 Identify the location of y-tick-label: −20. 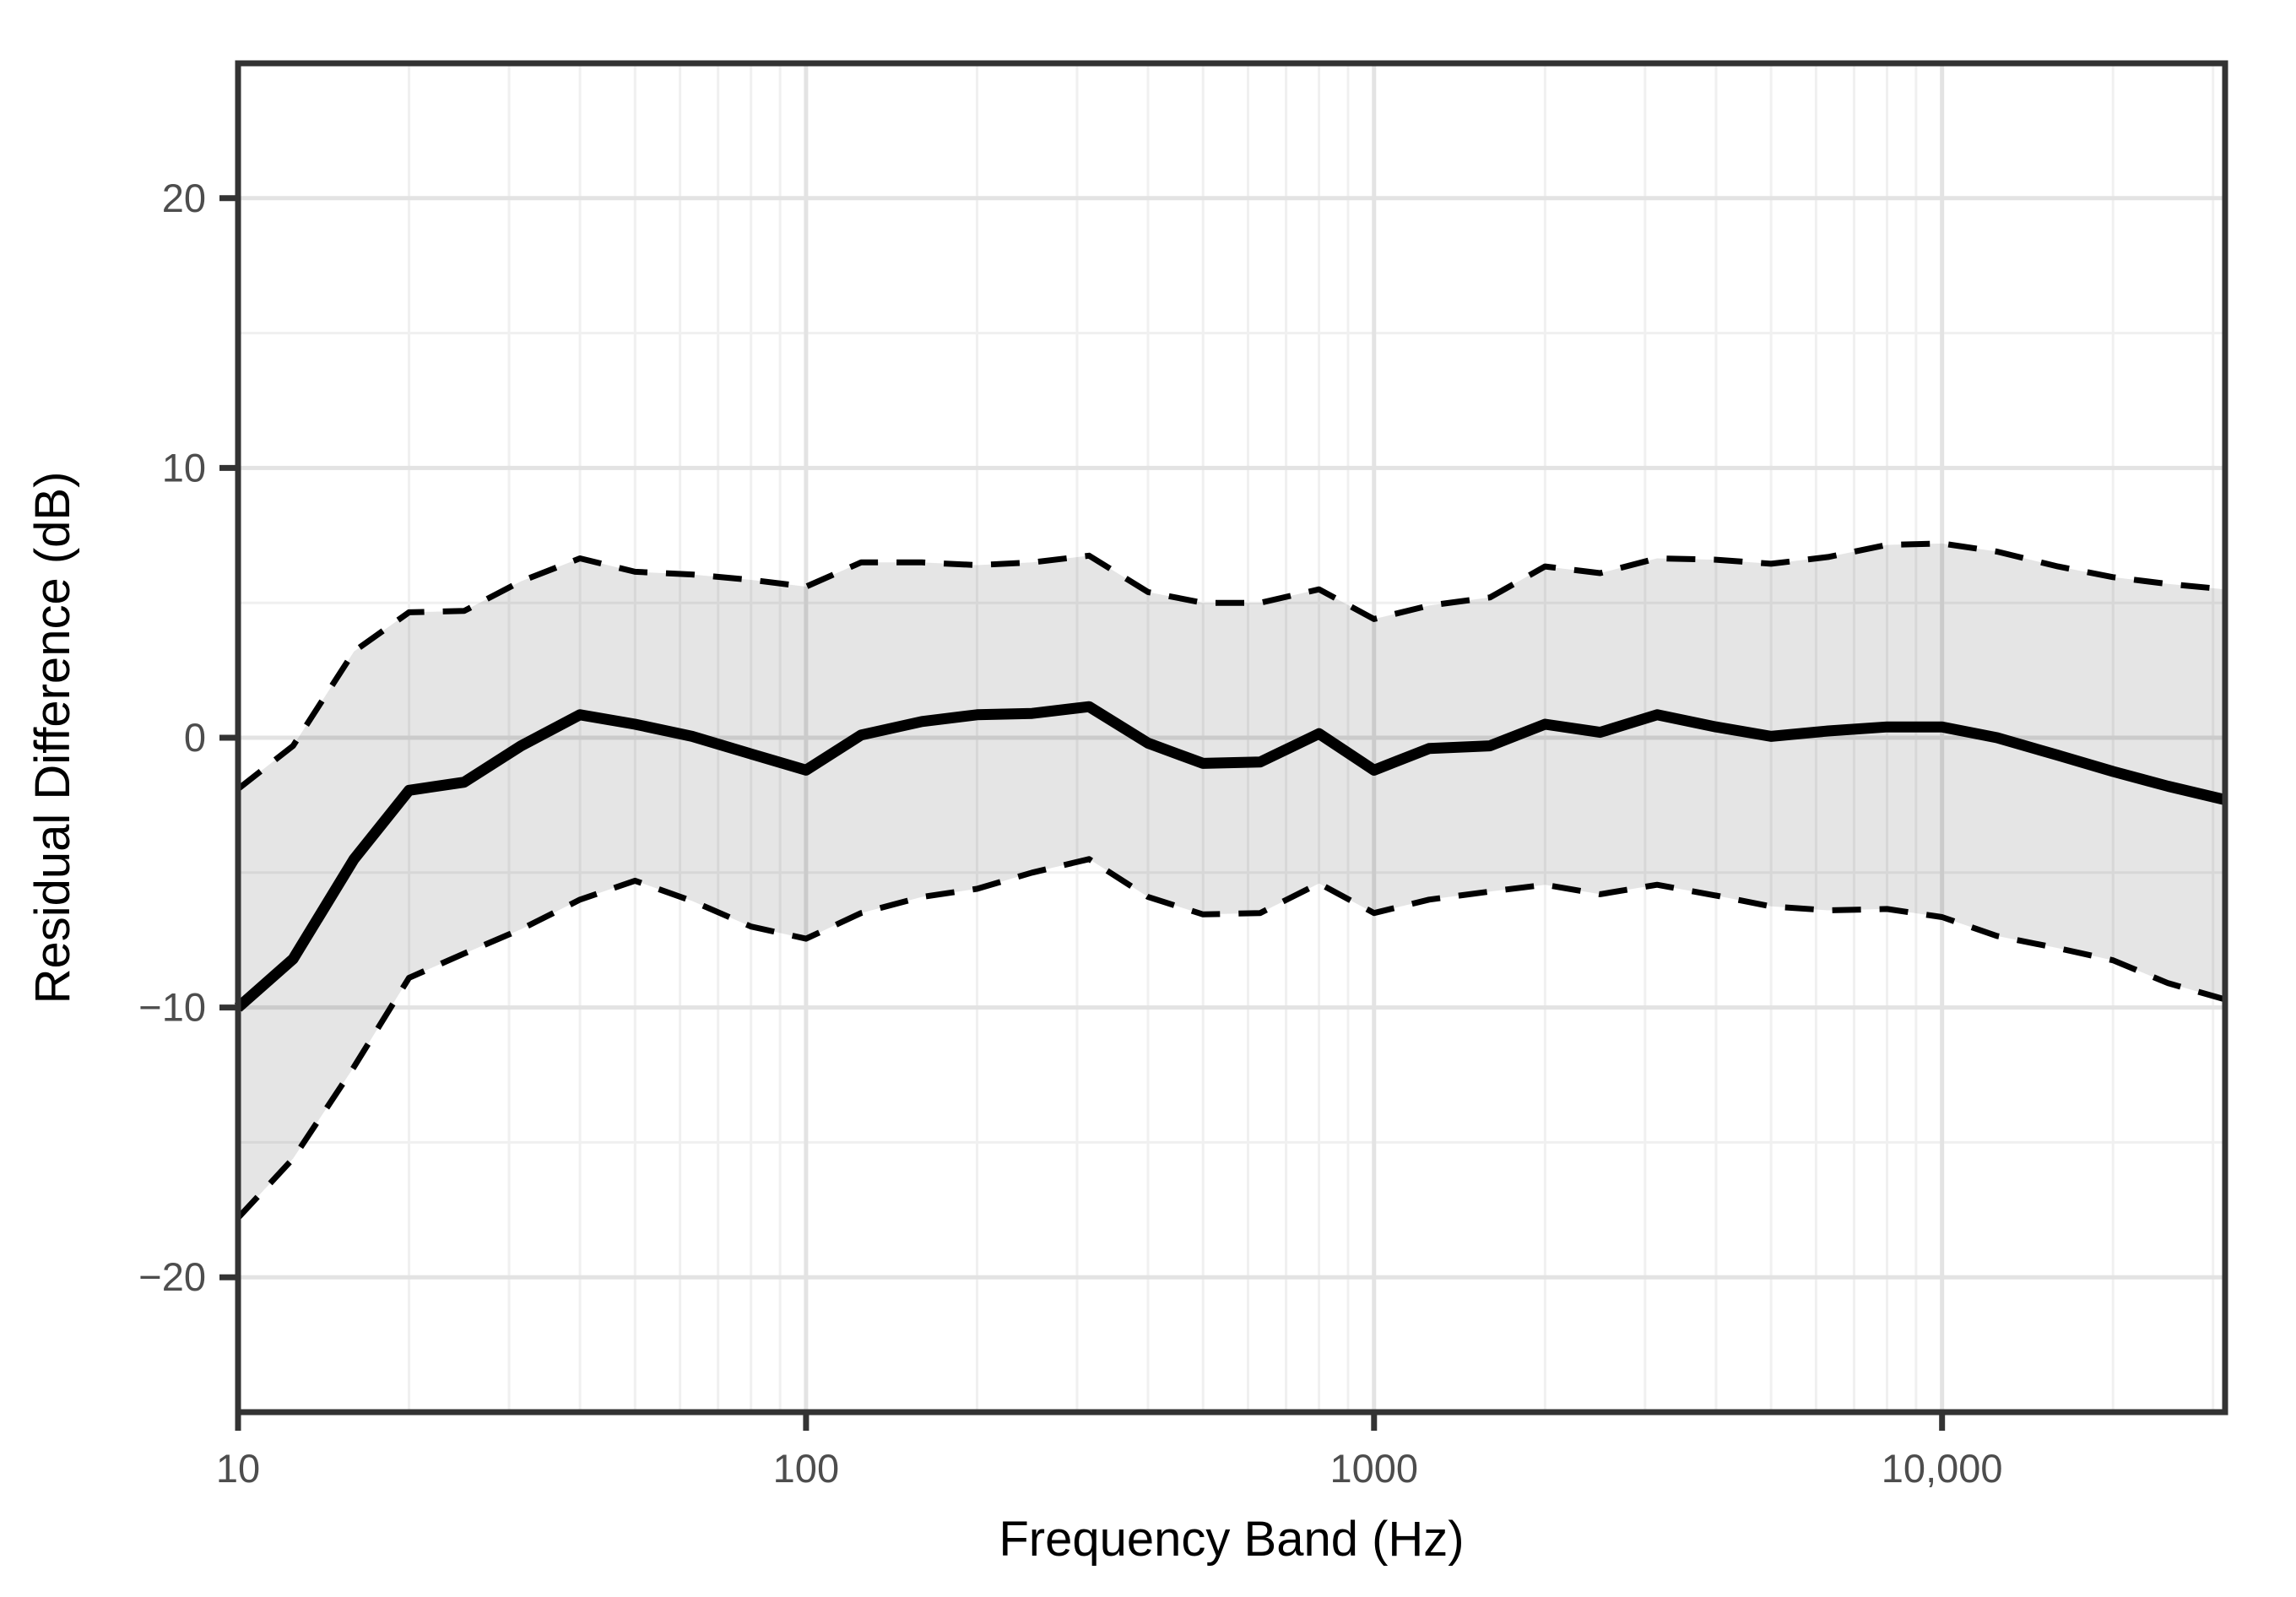
(172, 1276).